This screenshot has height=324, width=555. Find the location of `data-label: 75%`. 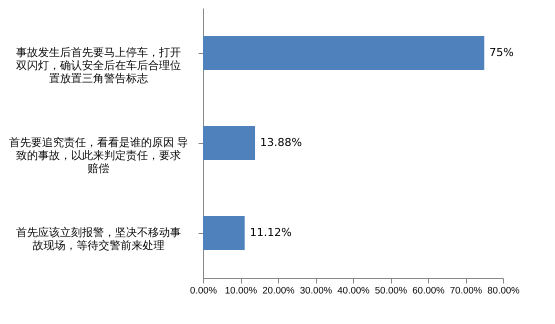

data-label: 75% is located at coordinates (501, 52).